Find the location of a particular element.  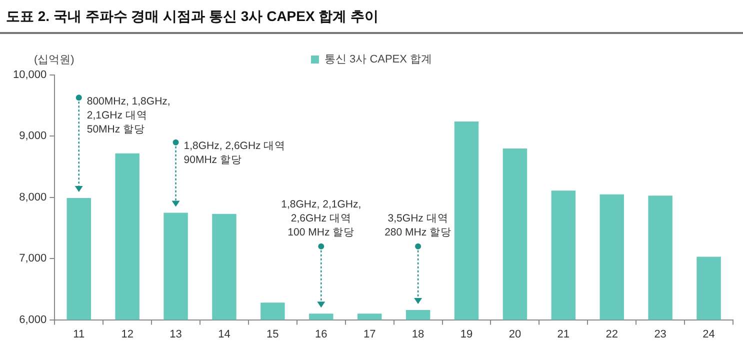

y-tick-label: 9,000 is located at coordinates (33, 136).